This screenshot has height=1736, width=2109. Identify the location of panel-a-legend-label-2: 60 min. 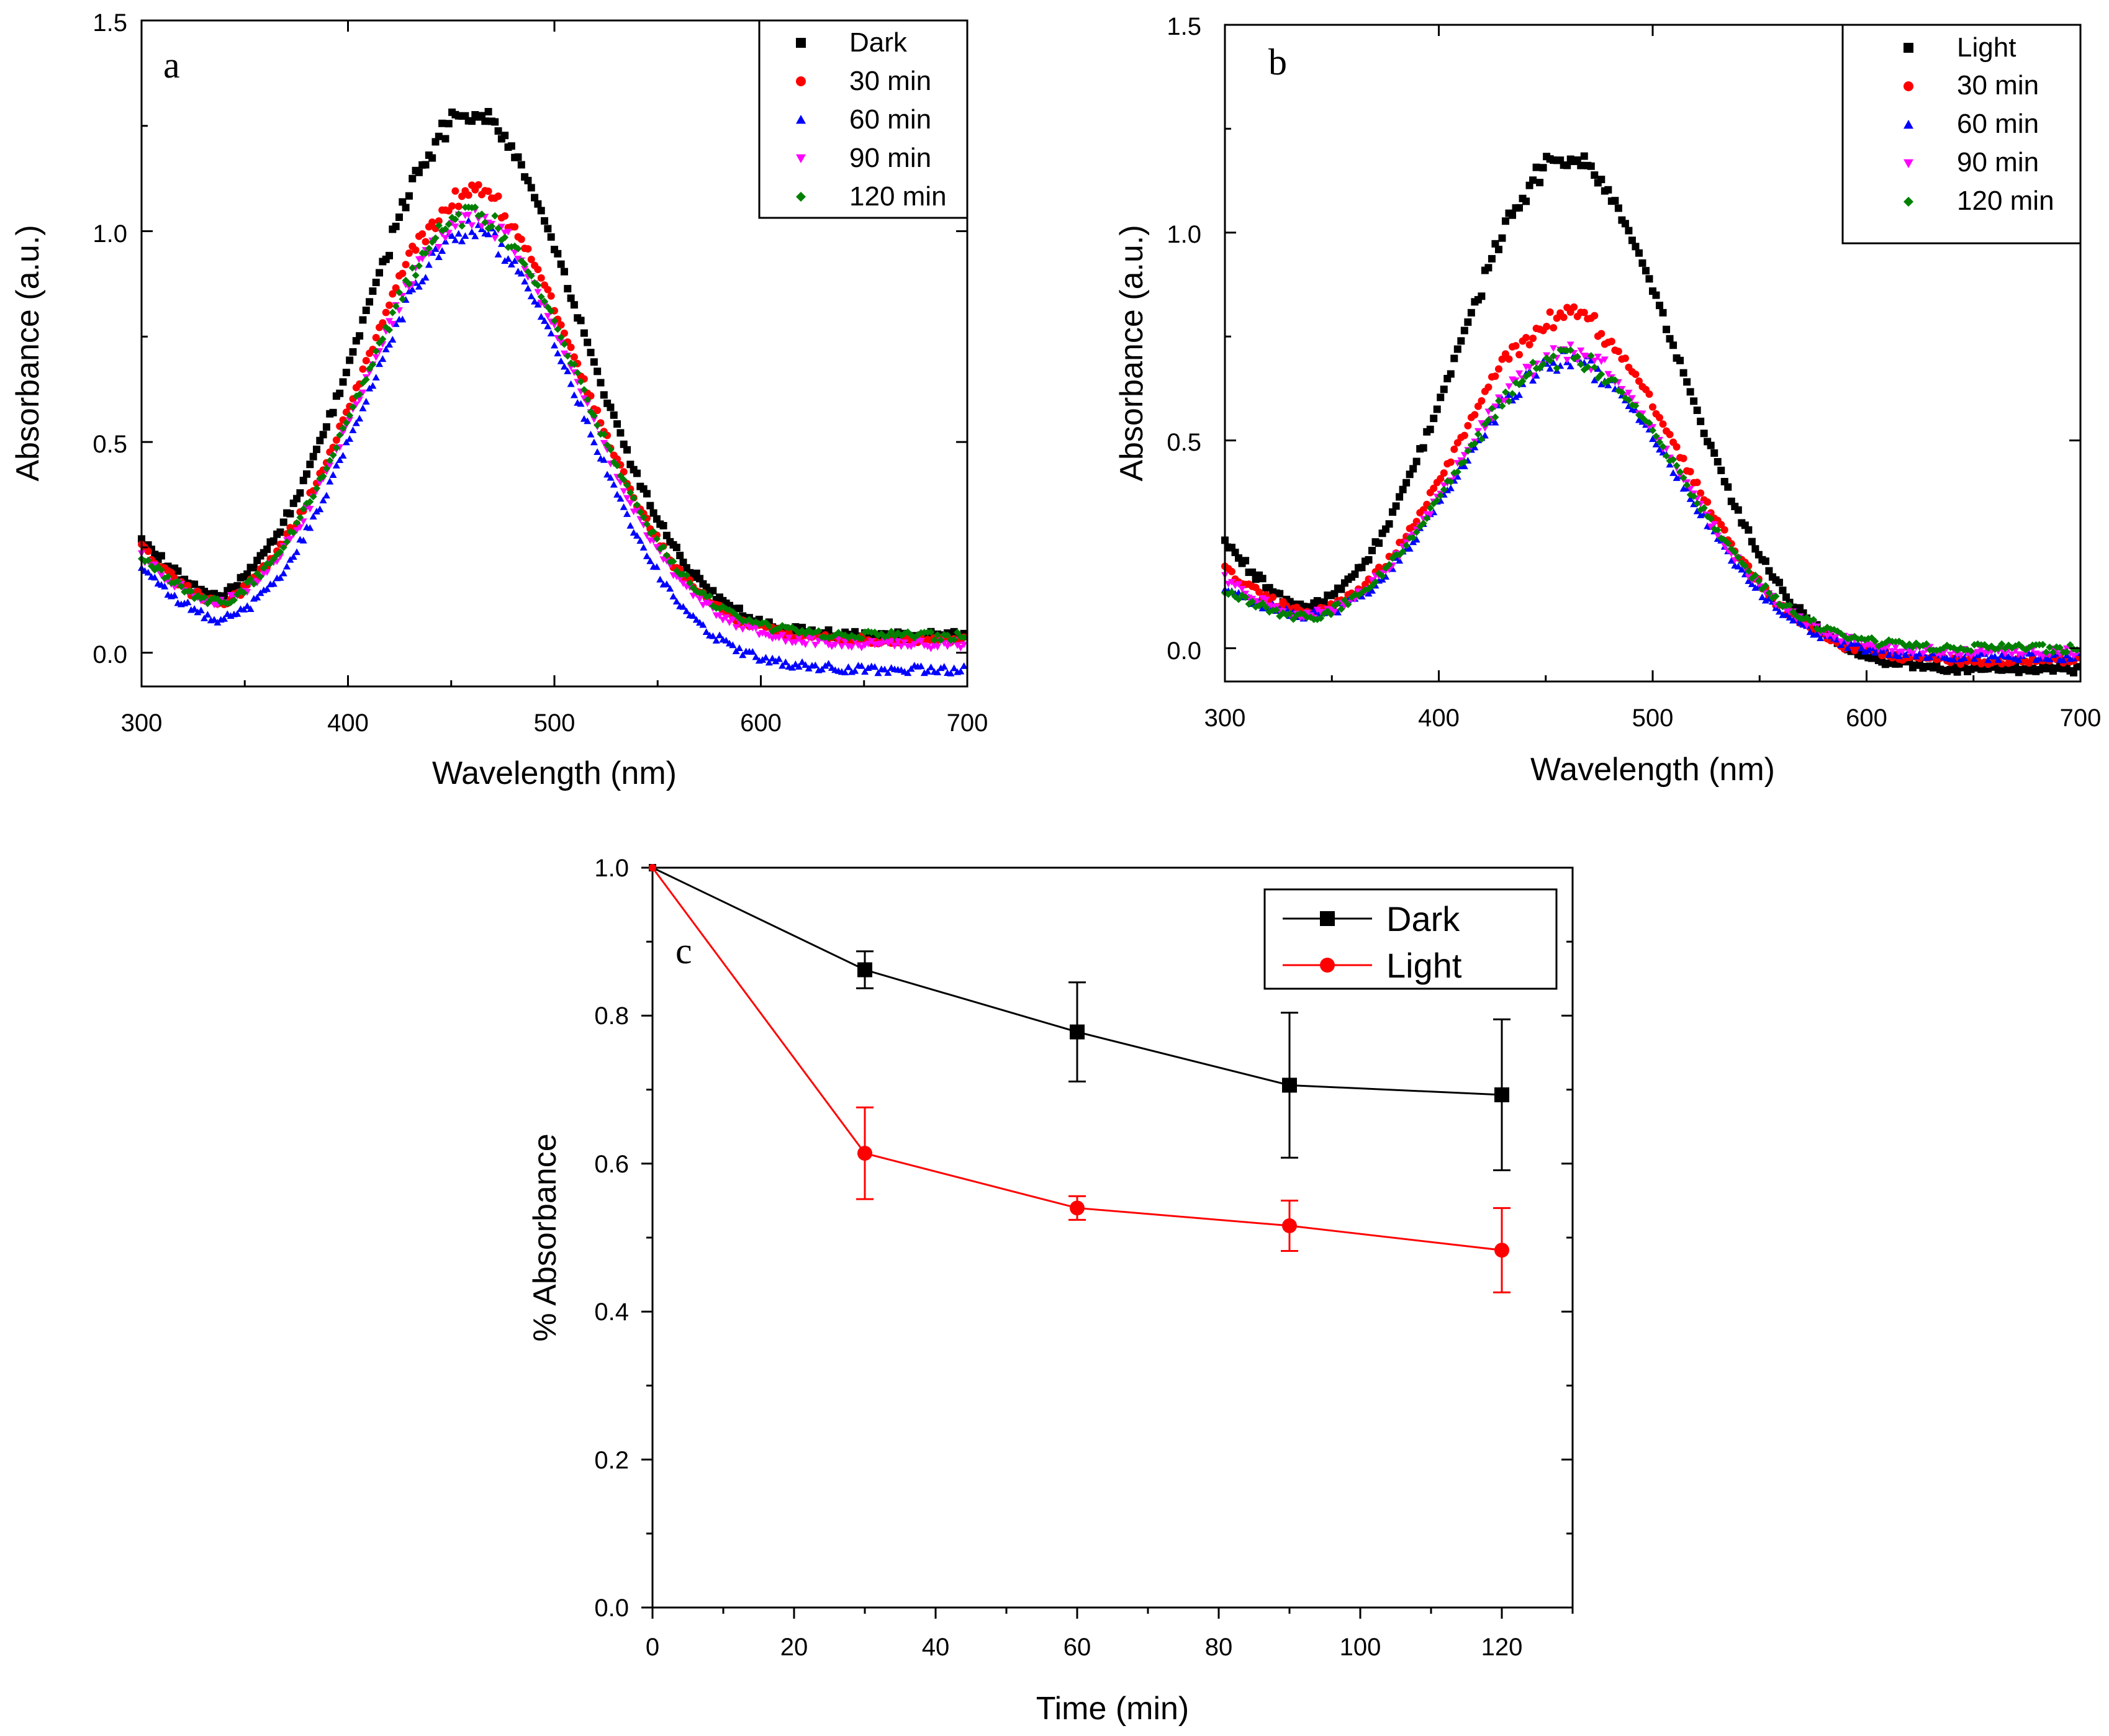
(890, 120).